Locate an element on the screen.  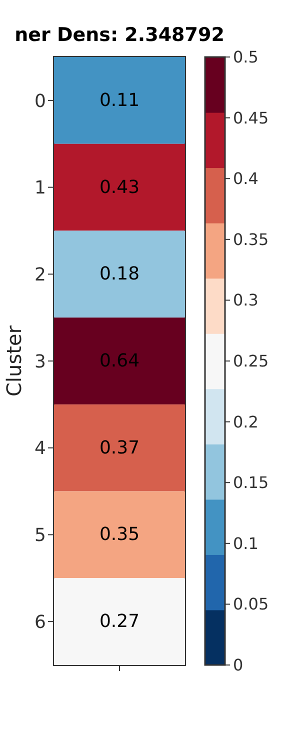
color-bar-label: 0.15 is located at coordinates (251, 482).